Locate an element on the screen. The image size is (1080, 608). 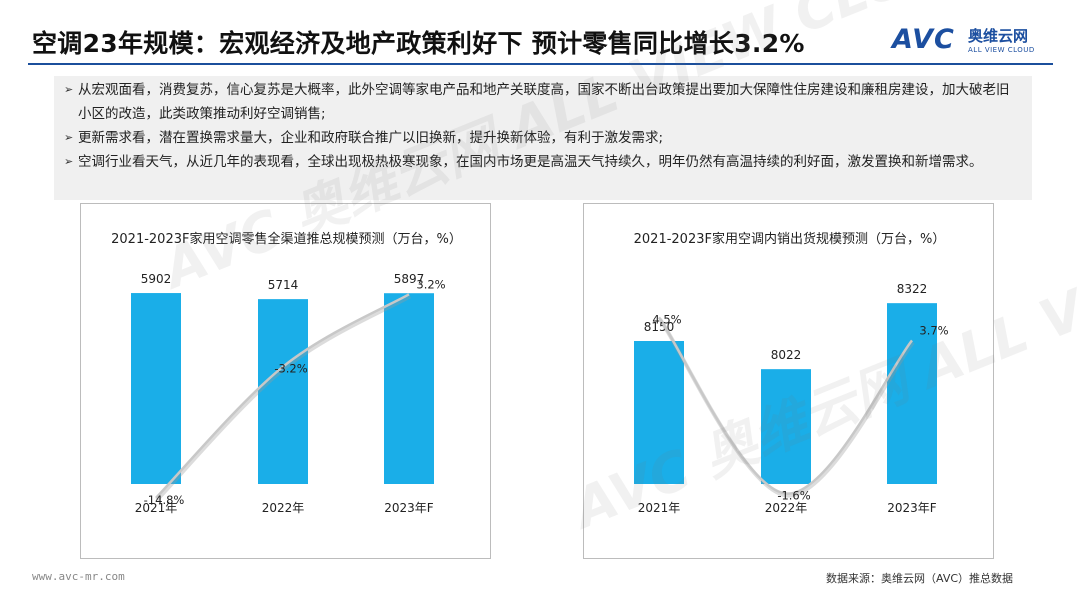
line-series-shadow is located at coordinates (283, 398).